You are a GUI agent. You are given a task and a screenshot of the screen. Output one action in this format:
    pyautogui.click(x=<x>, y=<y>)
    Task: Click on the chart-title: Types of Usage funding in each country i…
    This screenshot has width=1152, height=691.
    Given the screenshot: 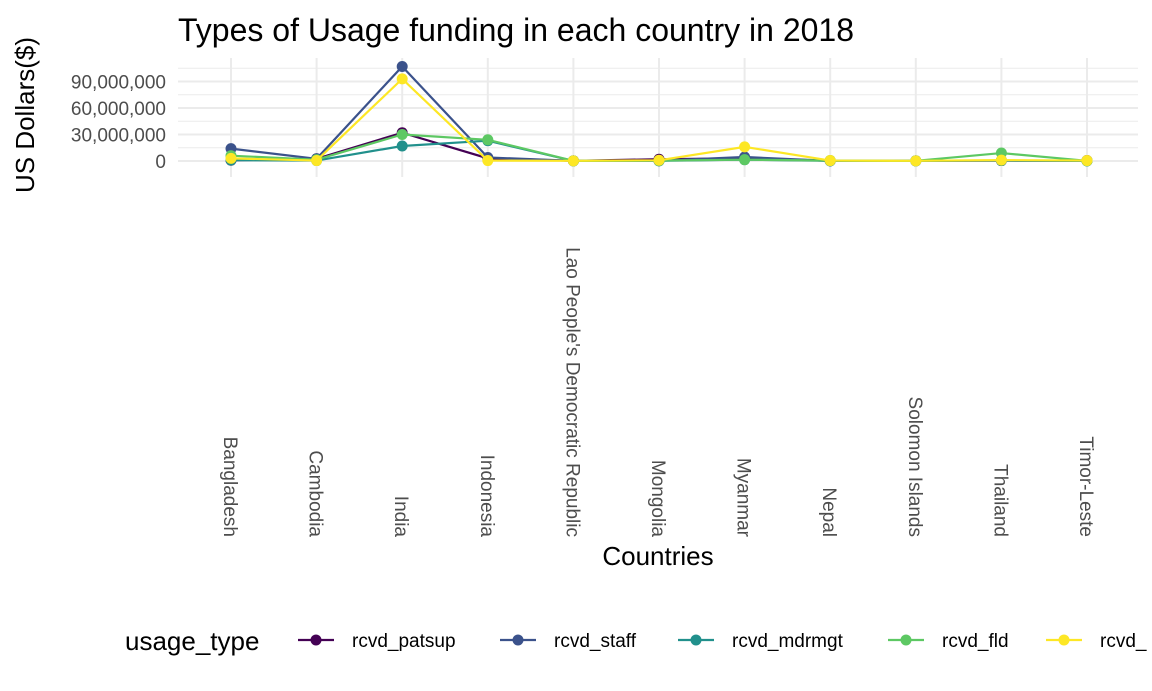 What is the action you would take?
    pyautogui.click(x=516, y=30)
    